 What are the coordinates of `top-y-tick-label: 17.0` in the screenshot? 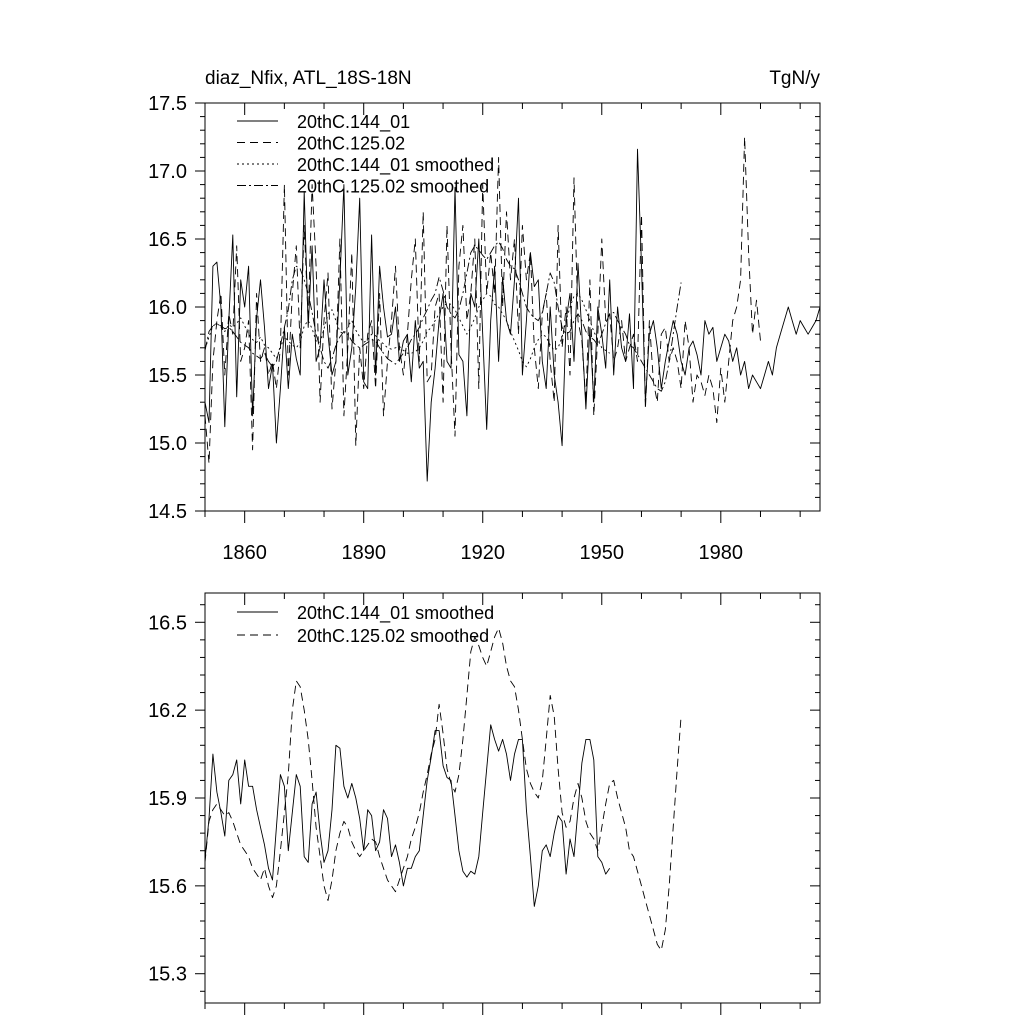 It's located at (167, 172).